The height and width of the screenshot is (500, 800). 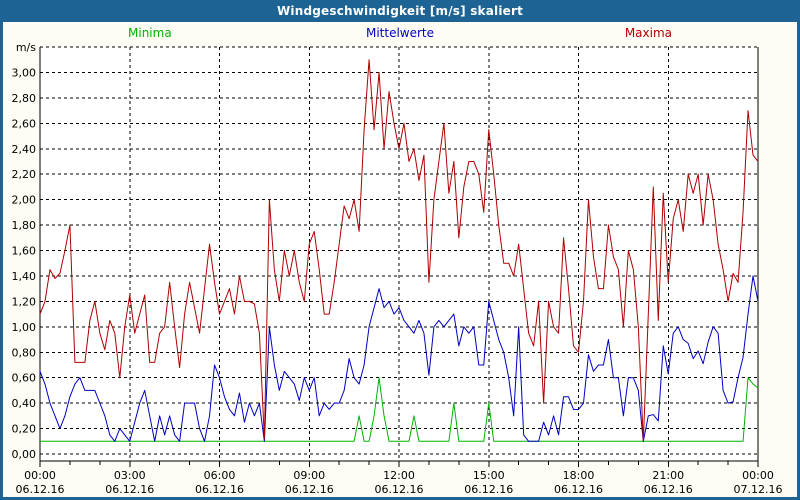 What do you see at coordinates (24, 174) in the screenshot?
I see `y-tick-label: 2,20` at bounding box center [24, 174].